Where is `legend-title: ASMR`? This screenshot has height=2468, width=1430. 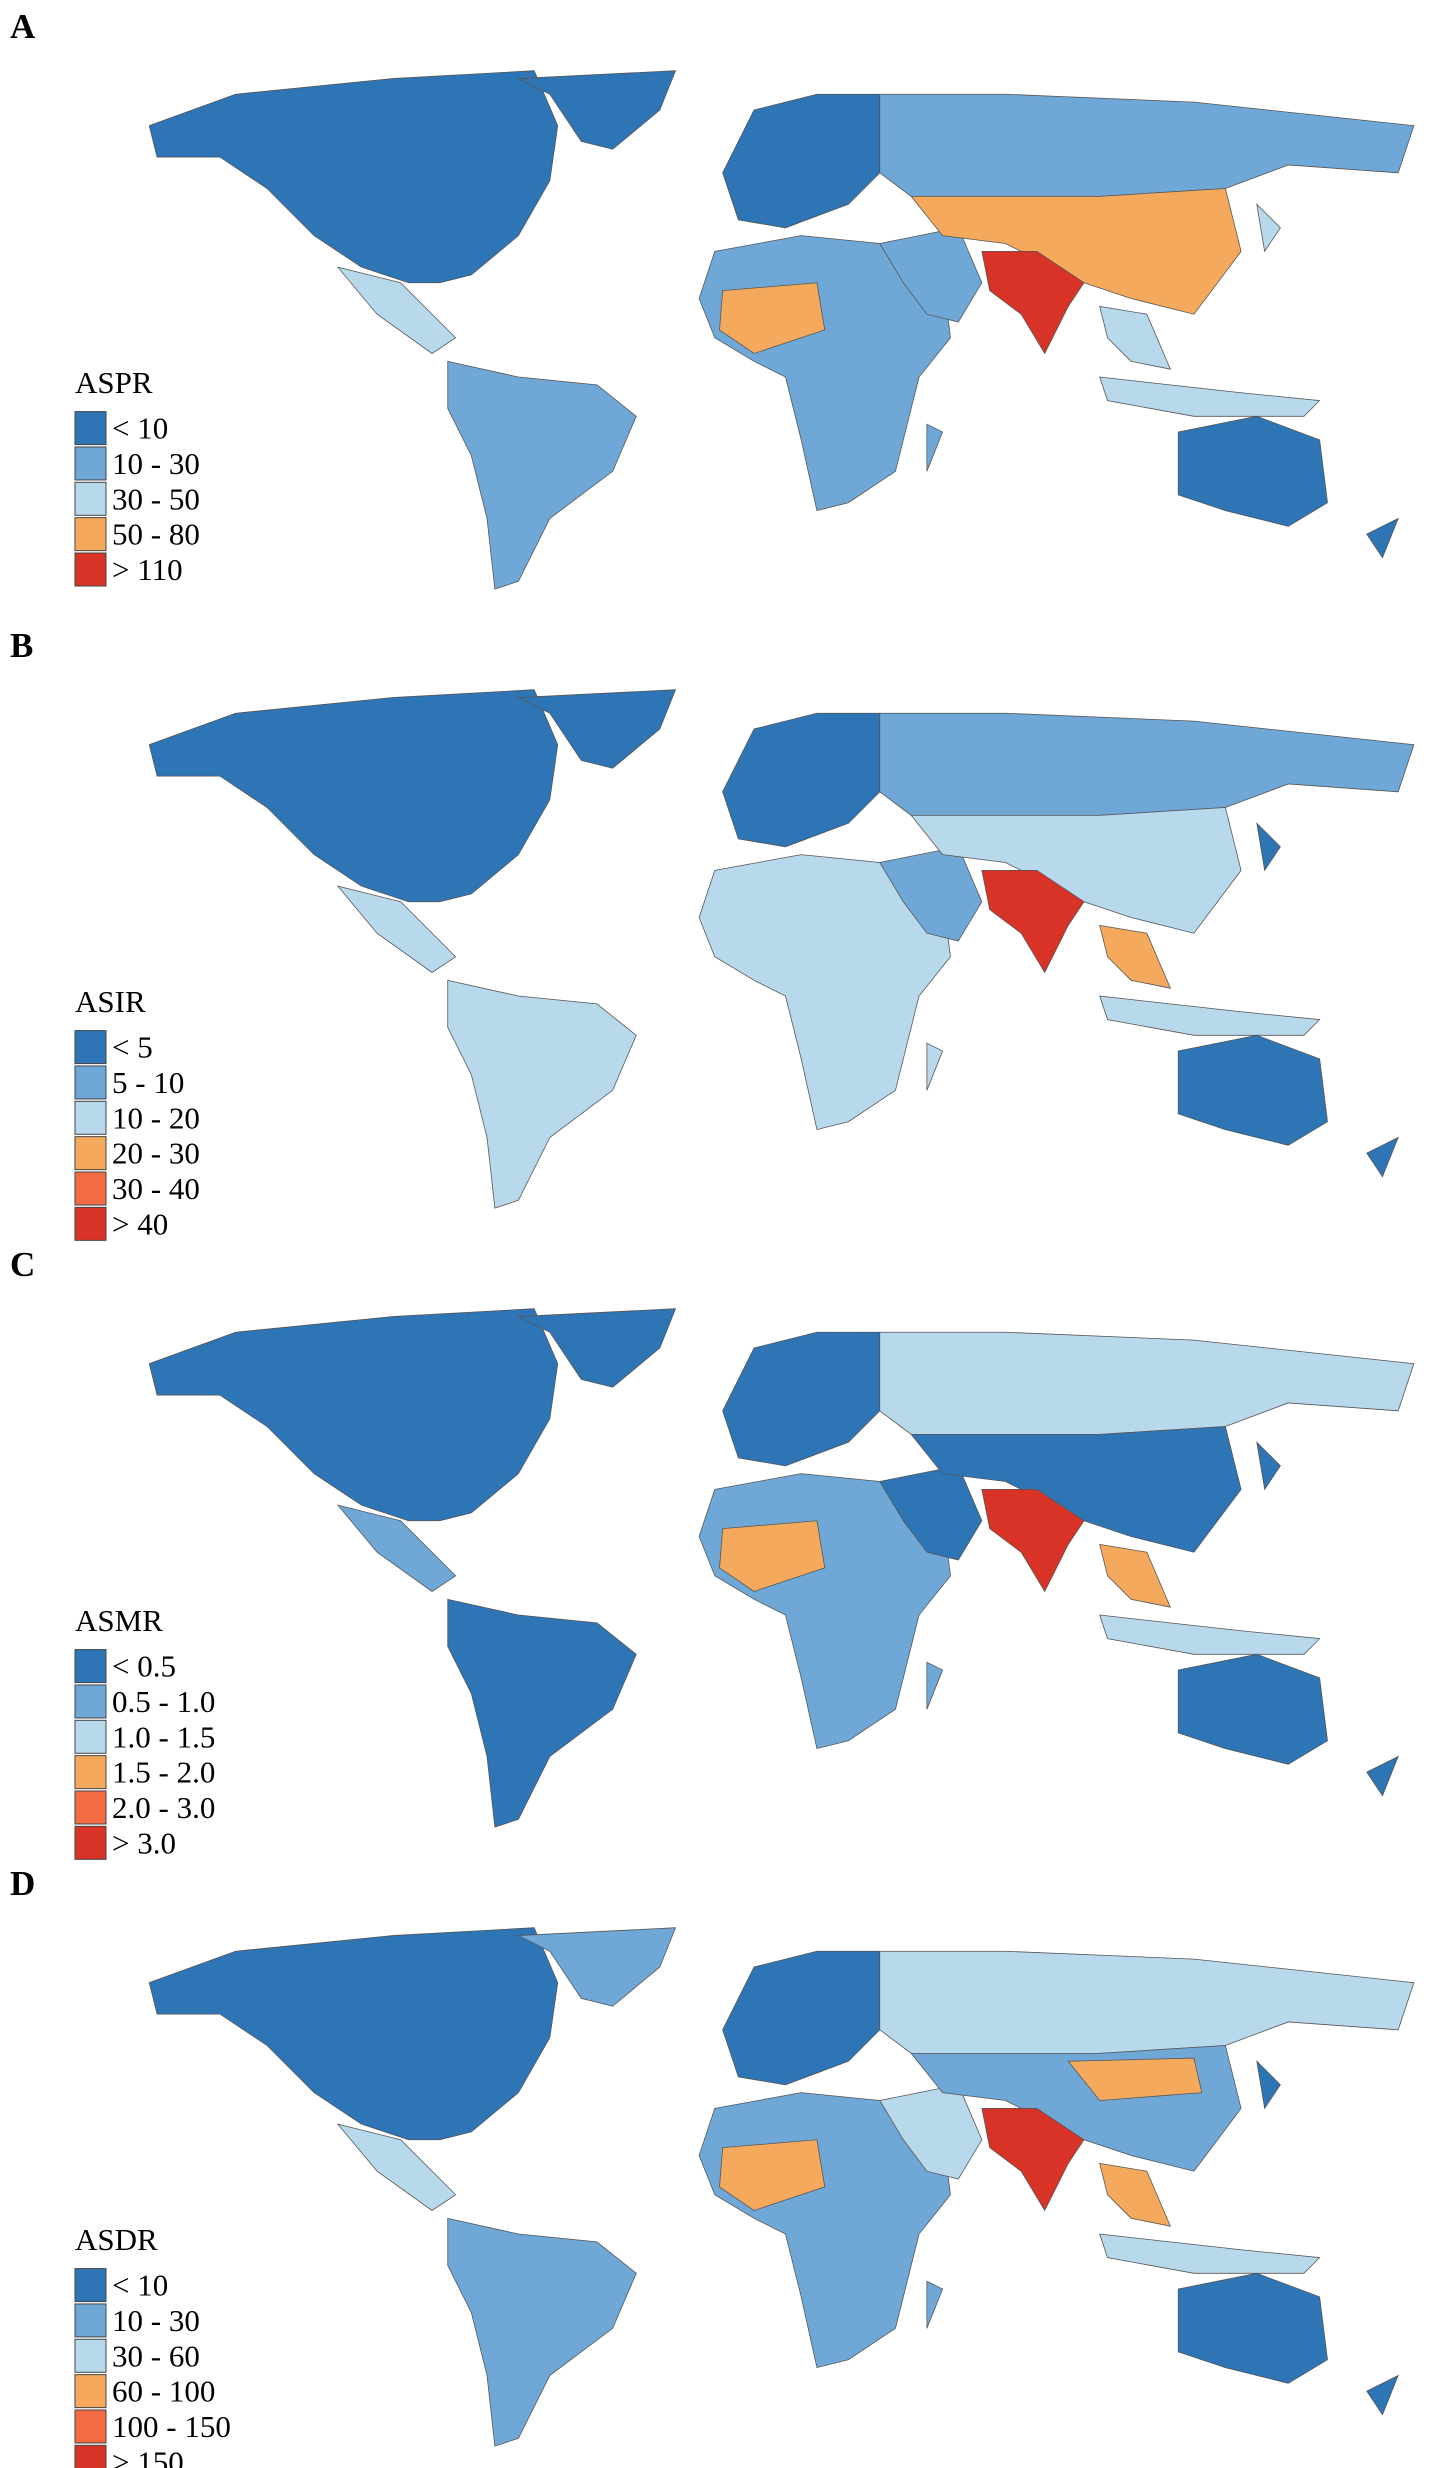
legend-title: ASMR is located at coordinates (119, 1620).